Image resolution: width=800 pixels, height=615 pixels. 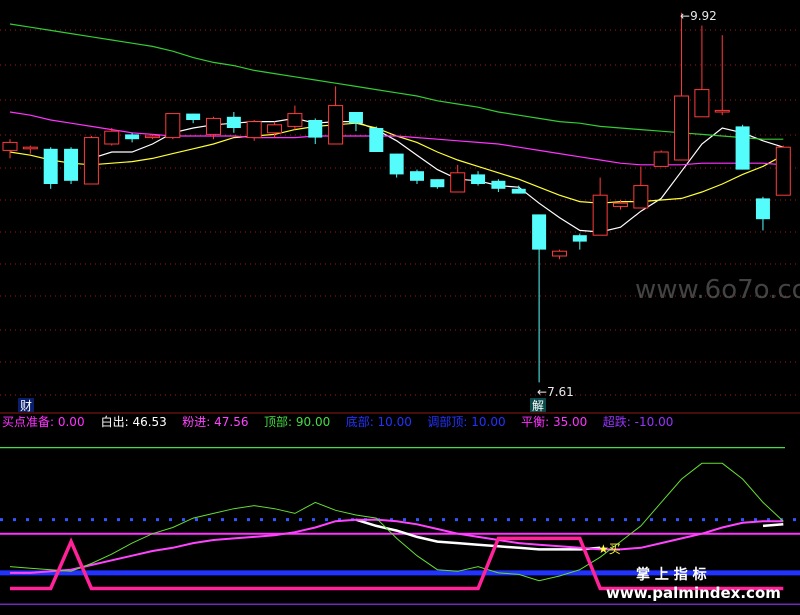 What do you see at coordinates (554, 422) in the screenshot?
I see `indicator-header-item: 平衡: 35.00` at bounding box center [554, 422].